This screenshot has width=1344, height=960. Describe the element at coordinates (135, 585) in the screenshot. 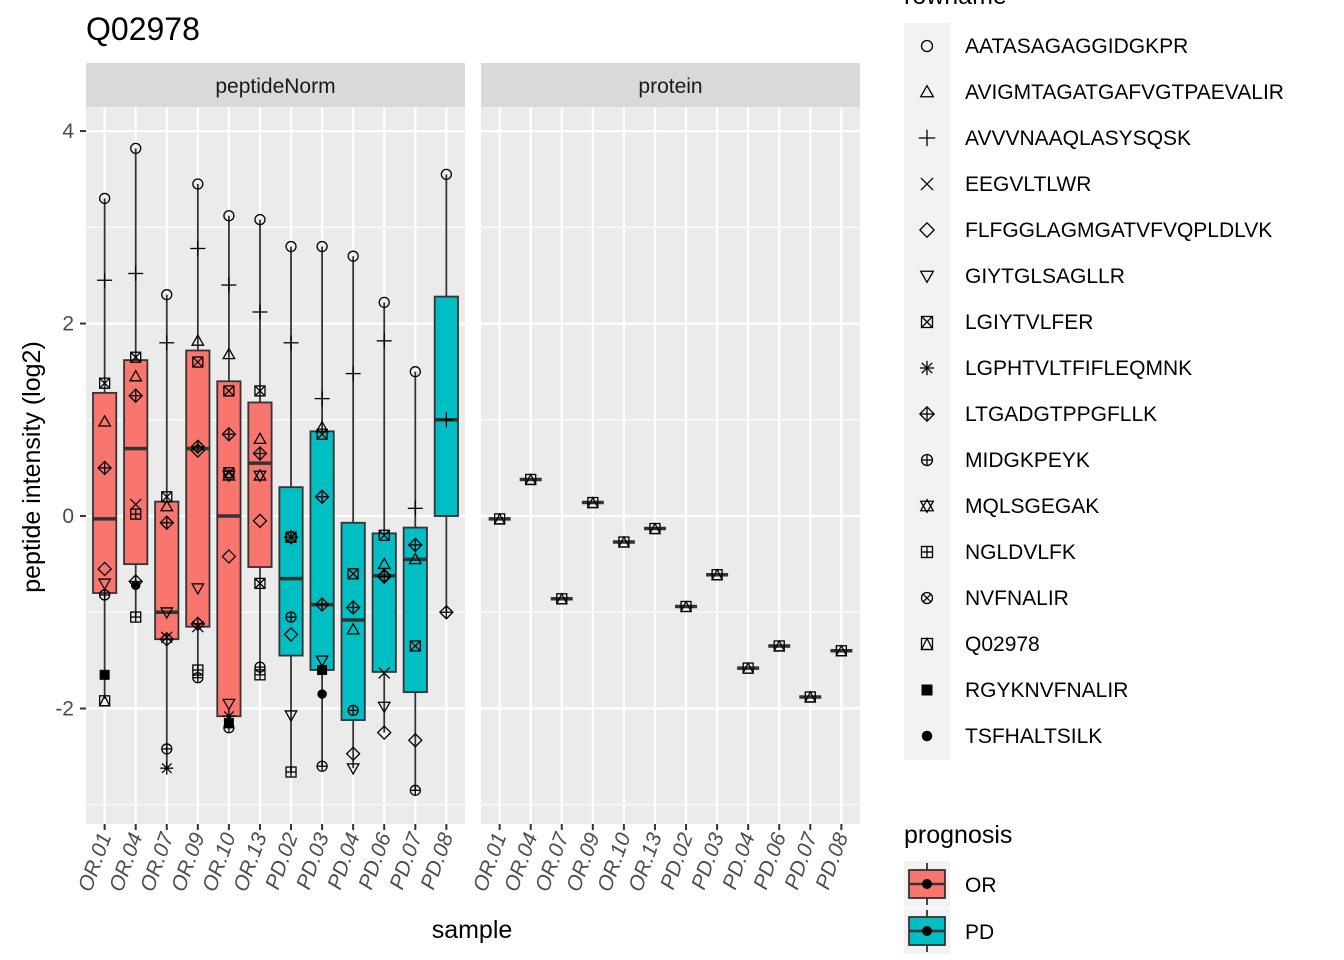

I see `filled-circle` at that location.